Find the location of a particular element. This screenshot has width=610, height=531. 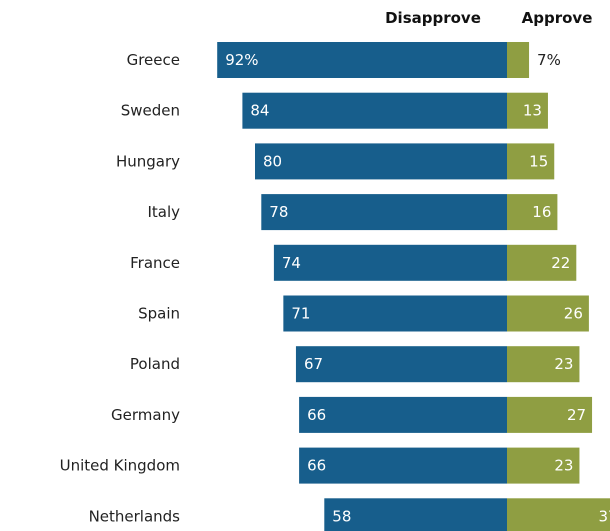

data-label-approve: 37 is located at coordinates (604, 516).